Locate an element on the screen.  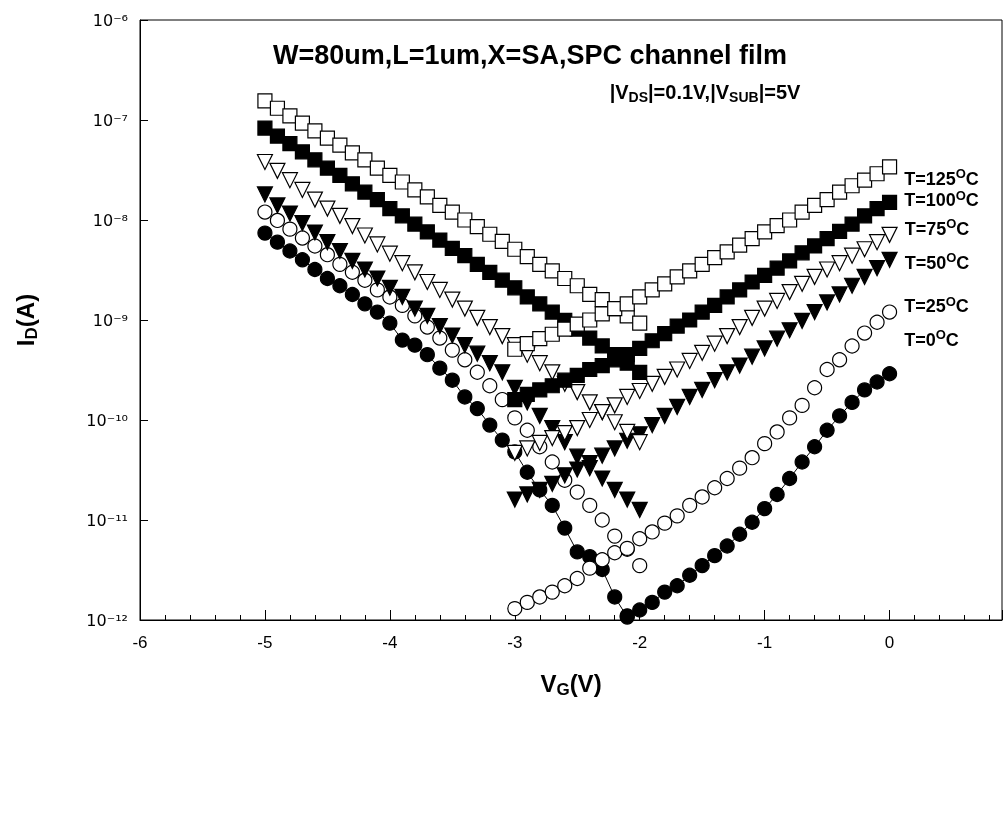
y-tick-label: 10⁻¹² is located at coordinates (107, 620).